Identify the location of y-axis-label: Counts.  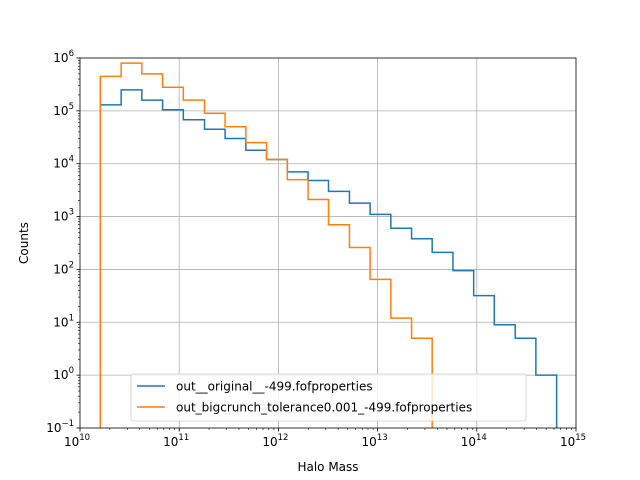
(24, 243).